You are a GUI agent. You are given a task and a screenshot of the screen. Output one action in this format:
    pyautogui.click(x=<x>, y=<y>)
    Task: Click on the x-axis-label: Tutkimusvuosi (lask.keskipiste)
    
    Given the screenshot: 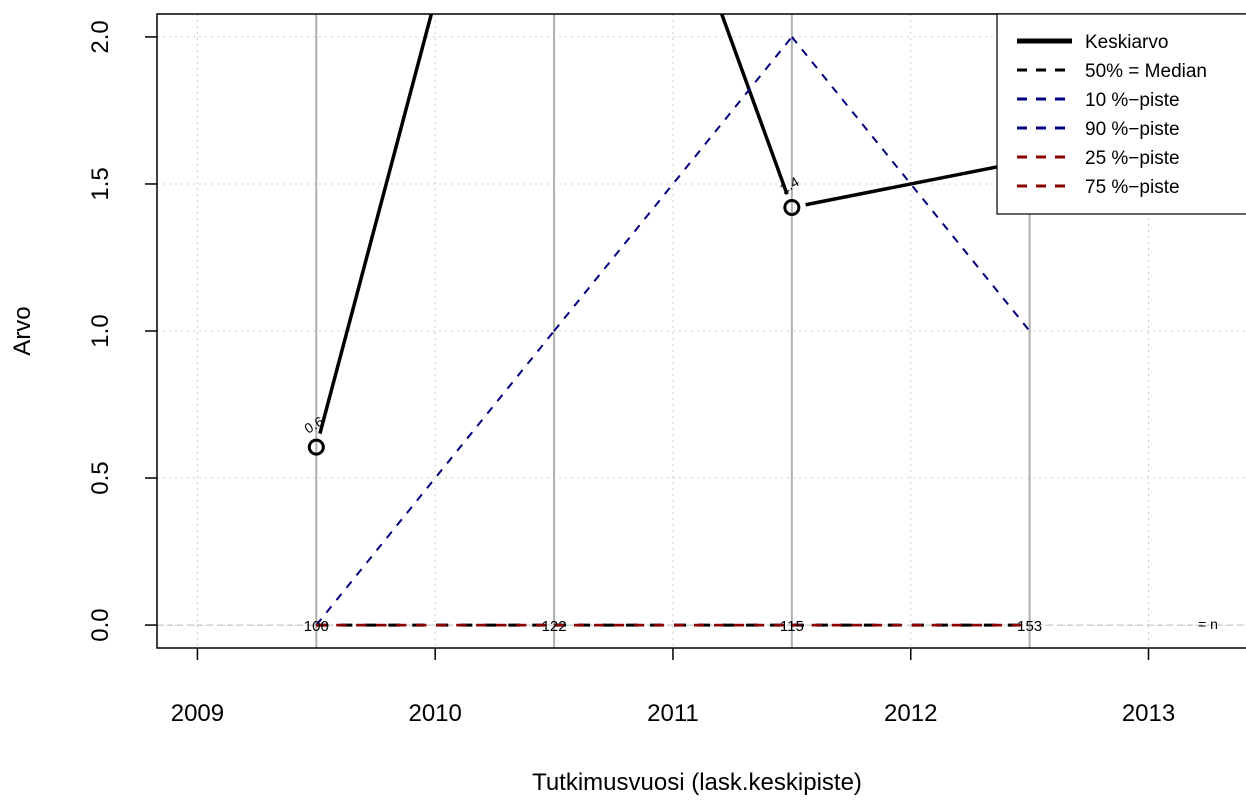 What is the action you would take?
    pyautogui.click(x=697, y=782)
    